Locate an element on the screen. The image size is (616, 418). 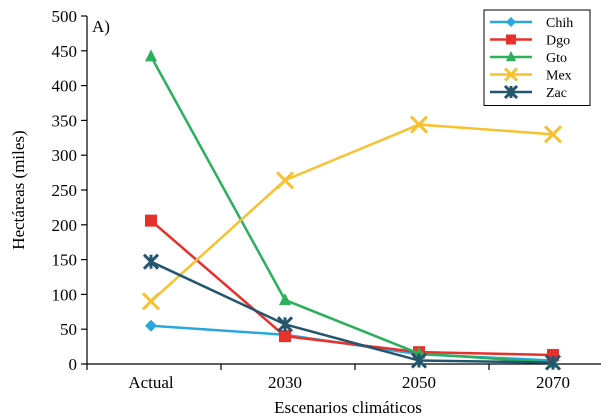
y-tick-label: 400 is located at coordinates (65, 86).